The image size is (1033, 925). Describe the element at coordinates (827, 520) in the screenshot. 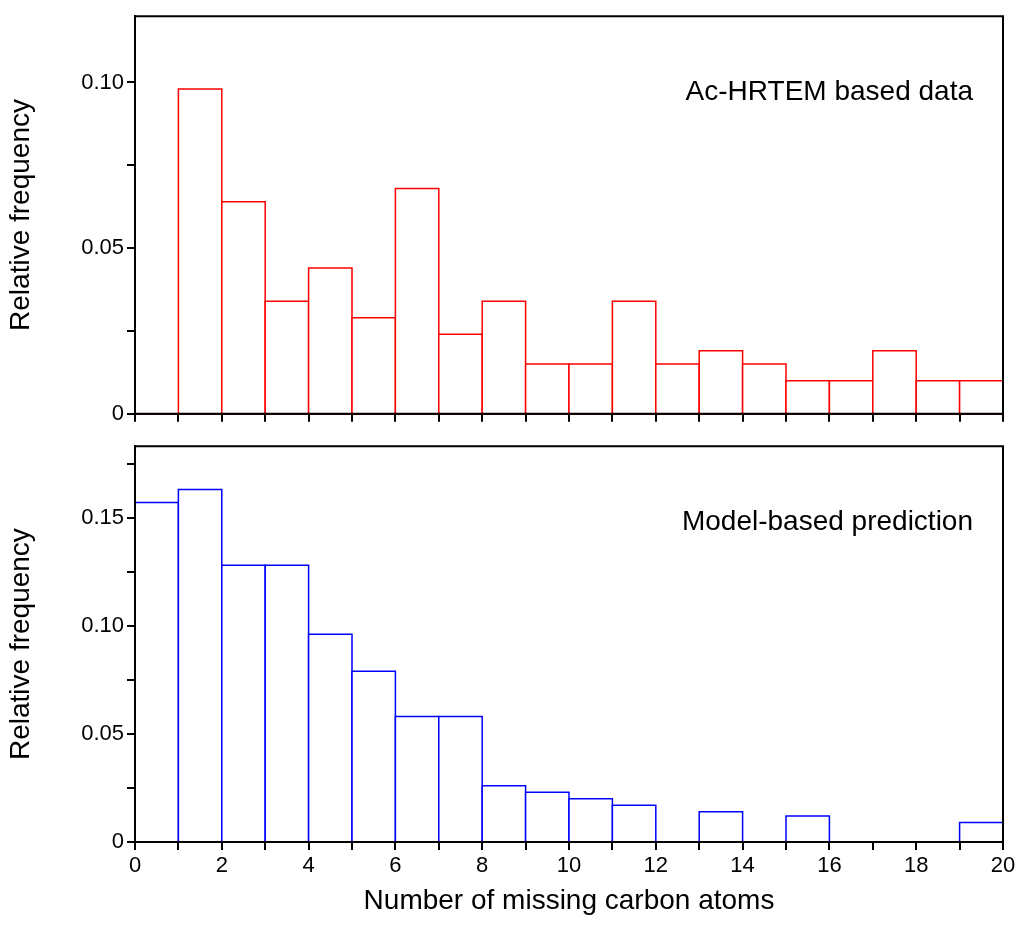

I see `annotation: Model-based prediction` at that location.